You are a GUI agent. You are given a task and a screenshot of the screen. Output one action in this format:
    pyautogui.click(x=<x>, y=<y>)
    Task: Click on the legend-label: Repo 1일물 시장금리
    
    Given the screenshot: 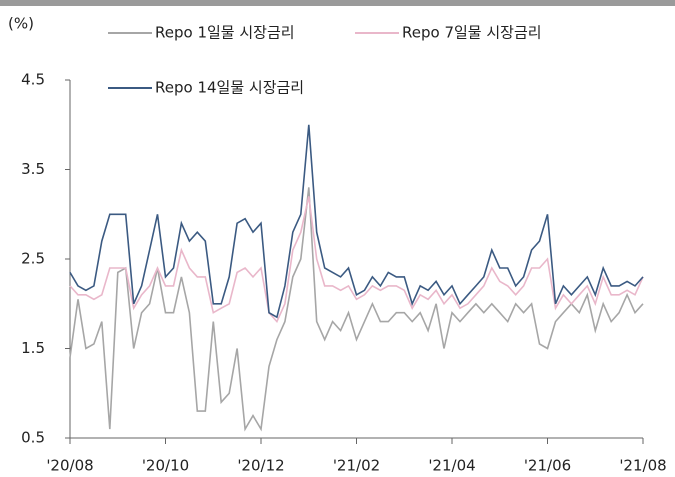 What is the action you would take?
    pyautogui.click(x=225, y=33)
    